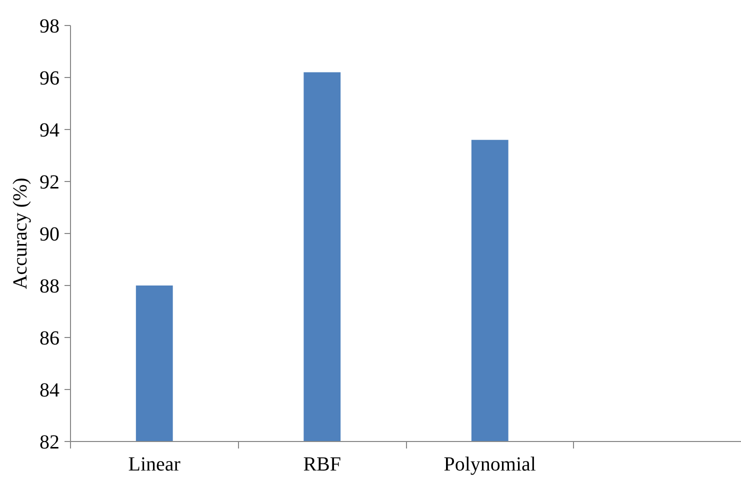 This screenshot has width=741, height=491. I want to click on y-tick-label: 88, so click(50, 287).